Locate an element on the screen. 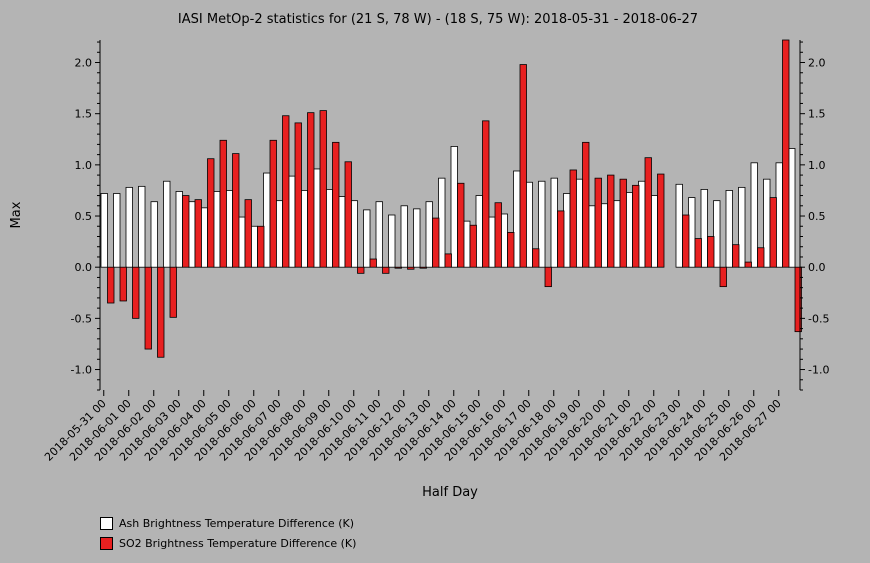  y-tick-label-left: -1.0 is located at coordinates (81, 370).